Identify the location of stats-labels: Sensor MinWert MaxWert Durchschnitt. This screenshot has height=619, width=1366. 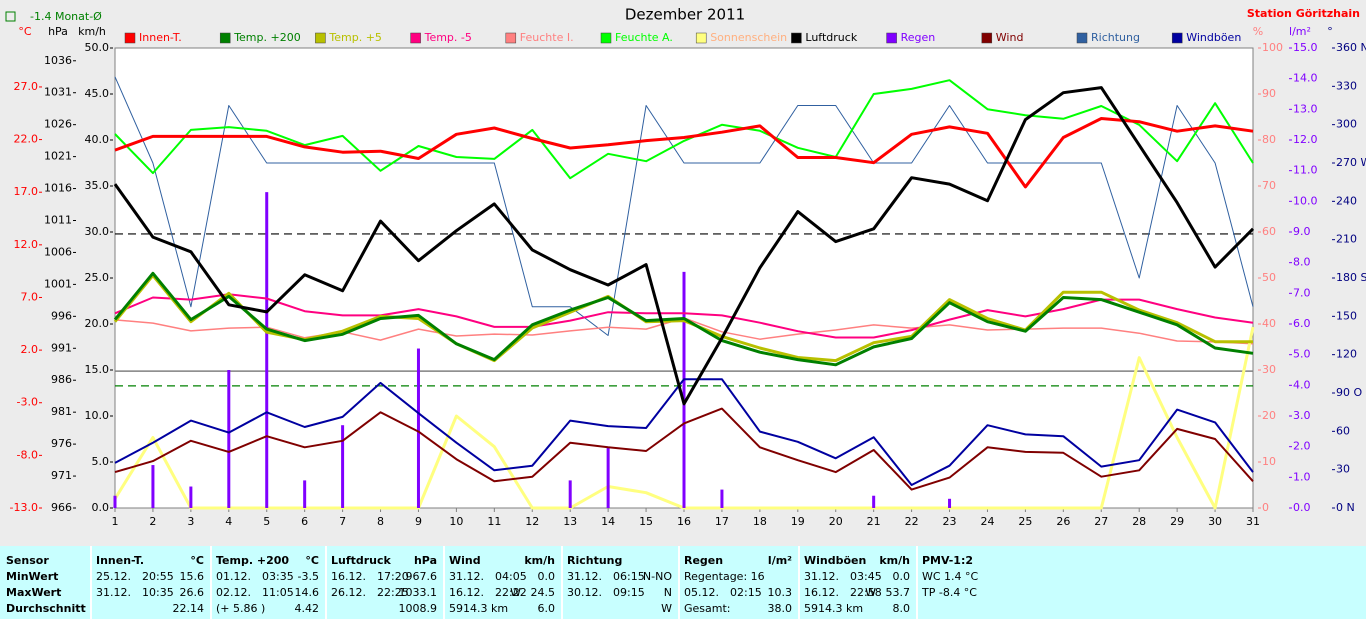
(45, 582).